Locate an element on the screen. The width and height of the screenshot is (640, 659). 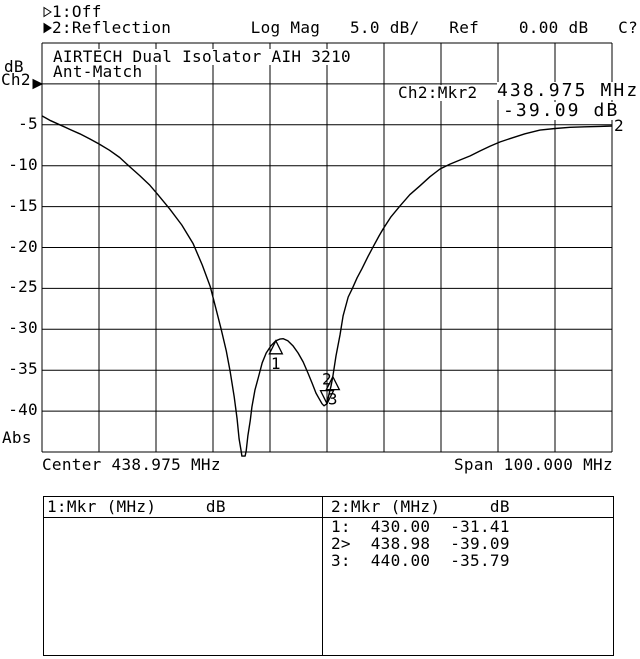
y-tick-label: -20 is located at coordinates (23, 246).